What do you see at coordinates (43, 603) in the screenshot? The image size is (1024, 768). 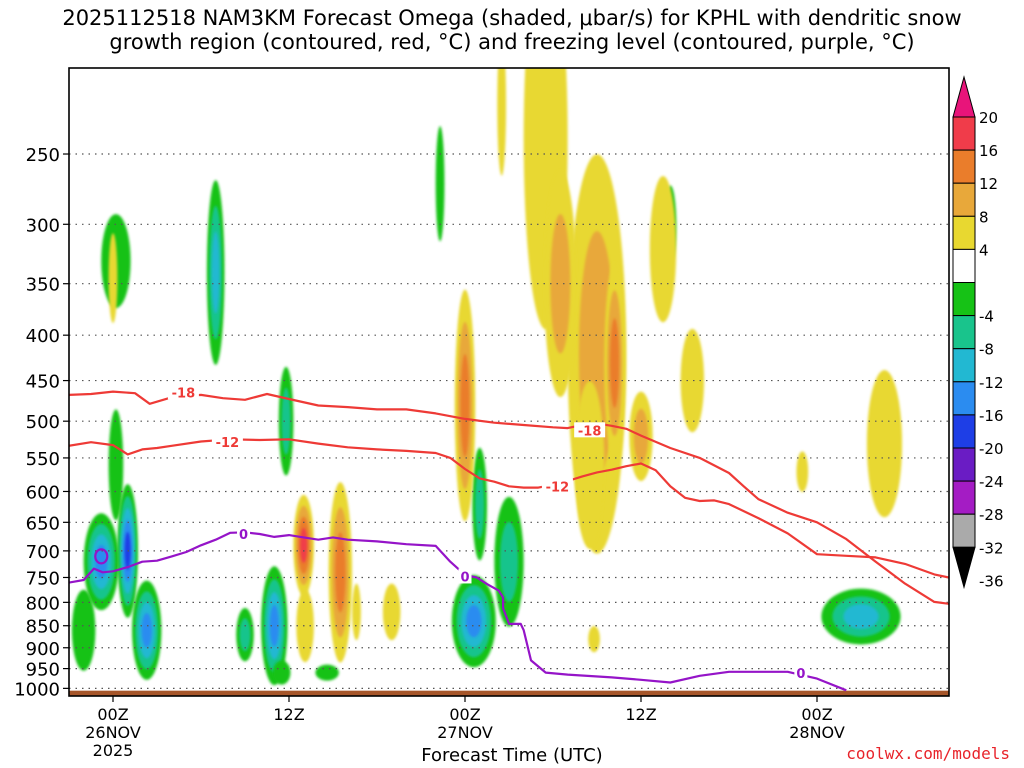 I see `y-tick-label-800: 800` at bounding box center [43, 603].